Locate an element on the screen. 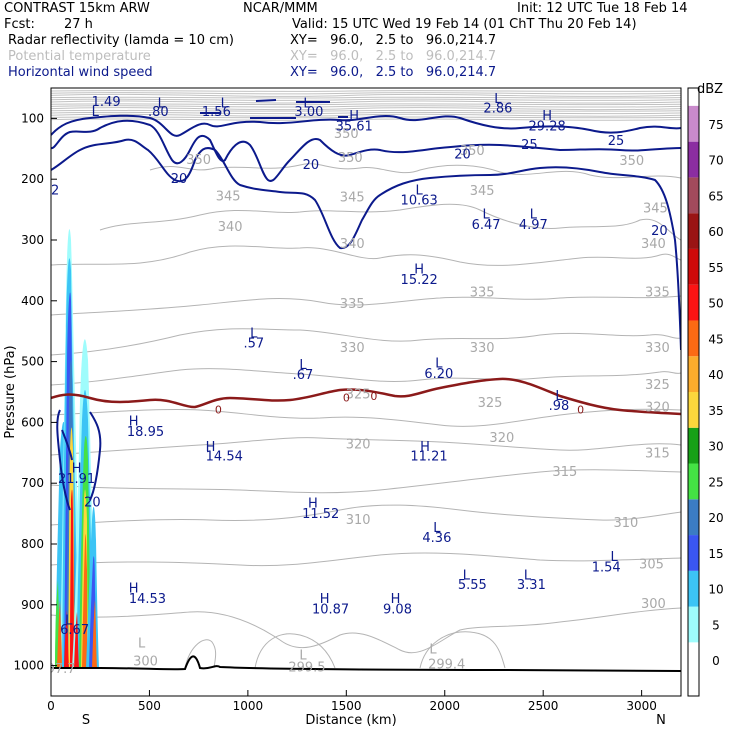 Image resolution: width=740 pixels, height=740 pixels. y-tick-label: 400 is located at coordinates (32, 301).